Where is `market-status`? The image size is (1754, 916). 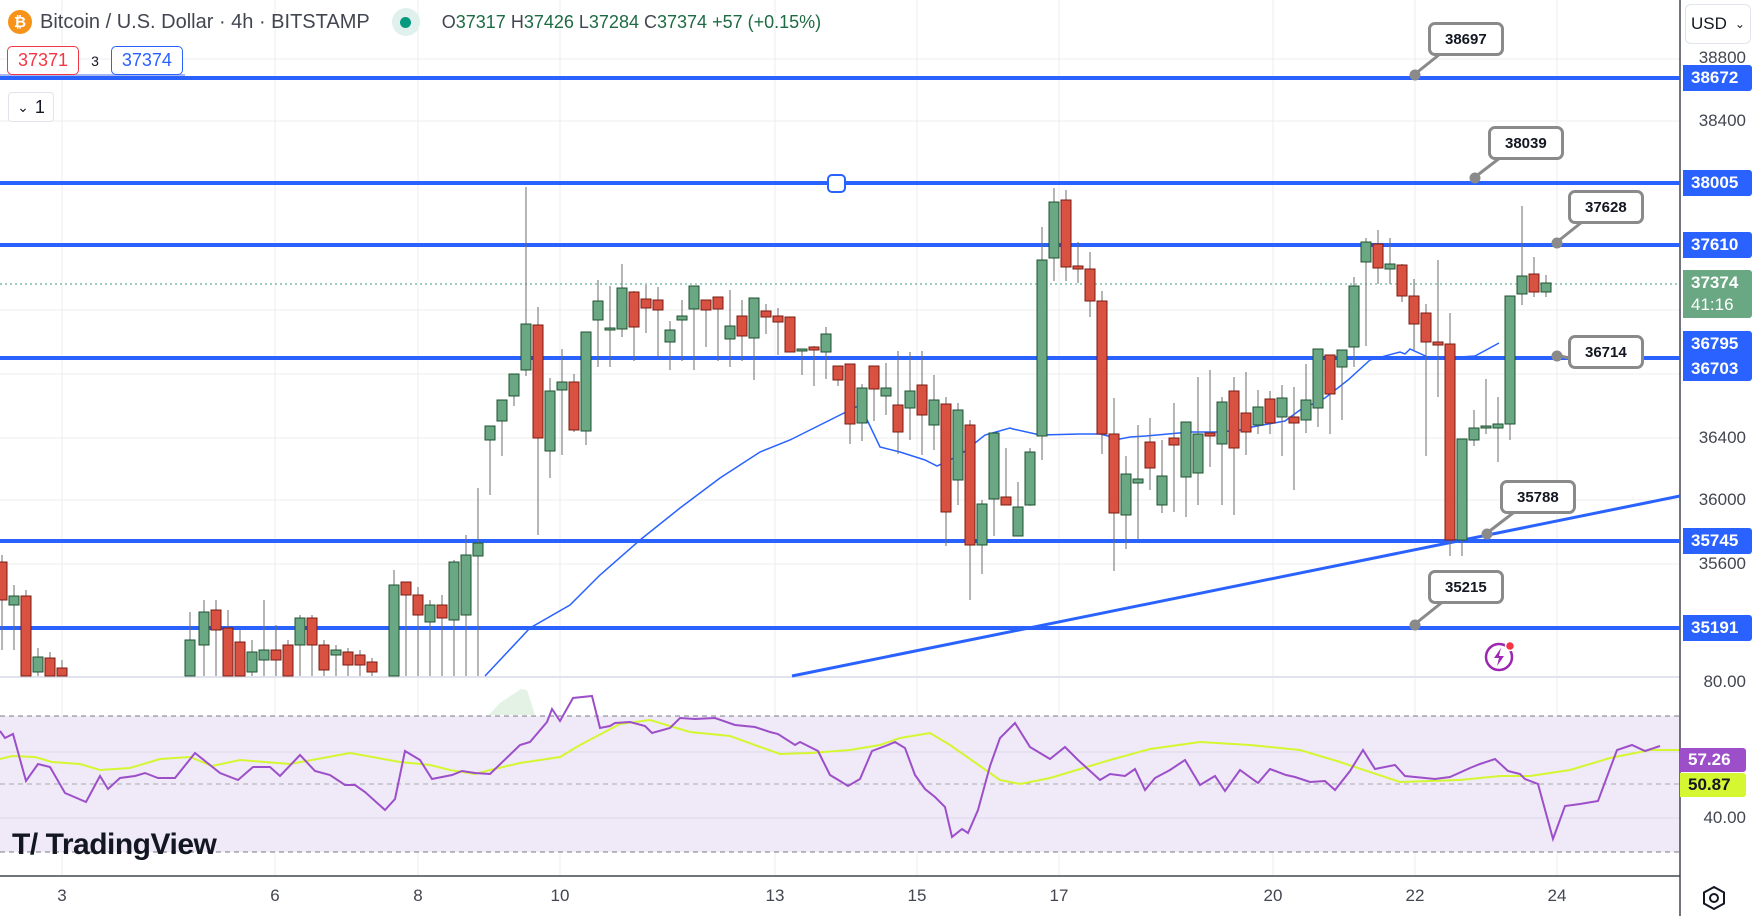 market-status is located at coordinates (405, 22).